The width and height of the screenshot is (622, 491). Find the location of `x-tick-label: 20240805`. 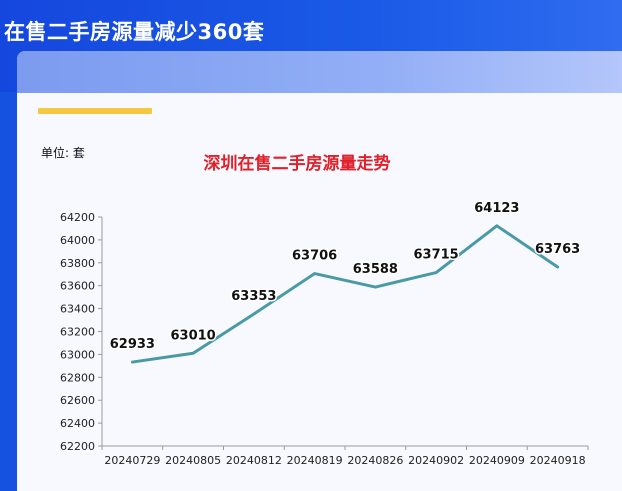

x-tick-label: 20240805 is located at coordinates (193, 460).